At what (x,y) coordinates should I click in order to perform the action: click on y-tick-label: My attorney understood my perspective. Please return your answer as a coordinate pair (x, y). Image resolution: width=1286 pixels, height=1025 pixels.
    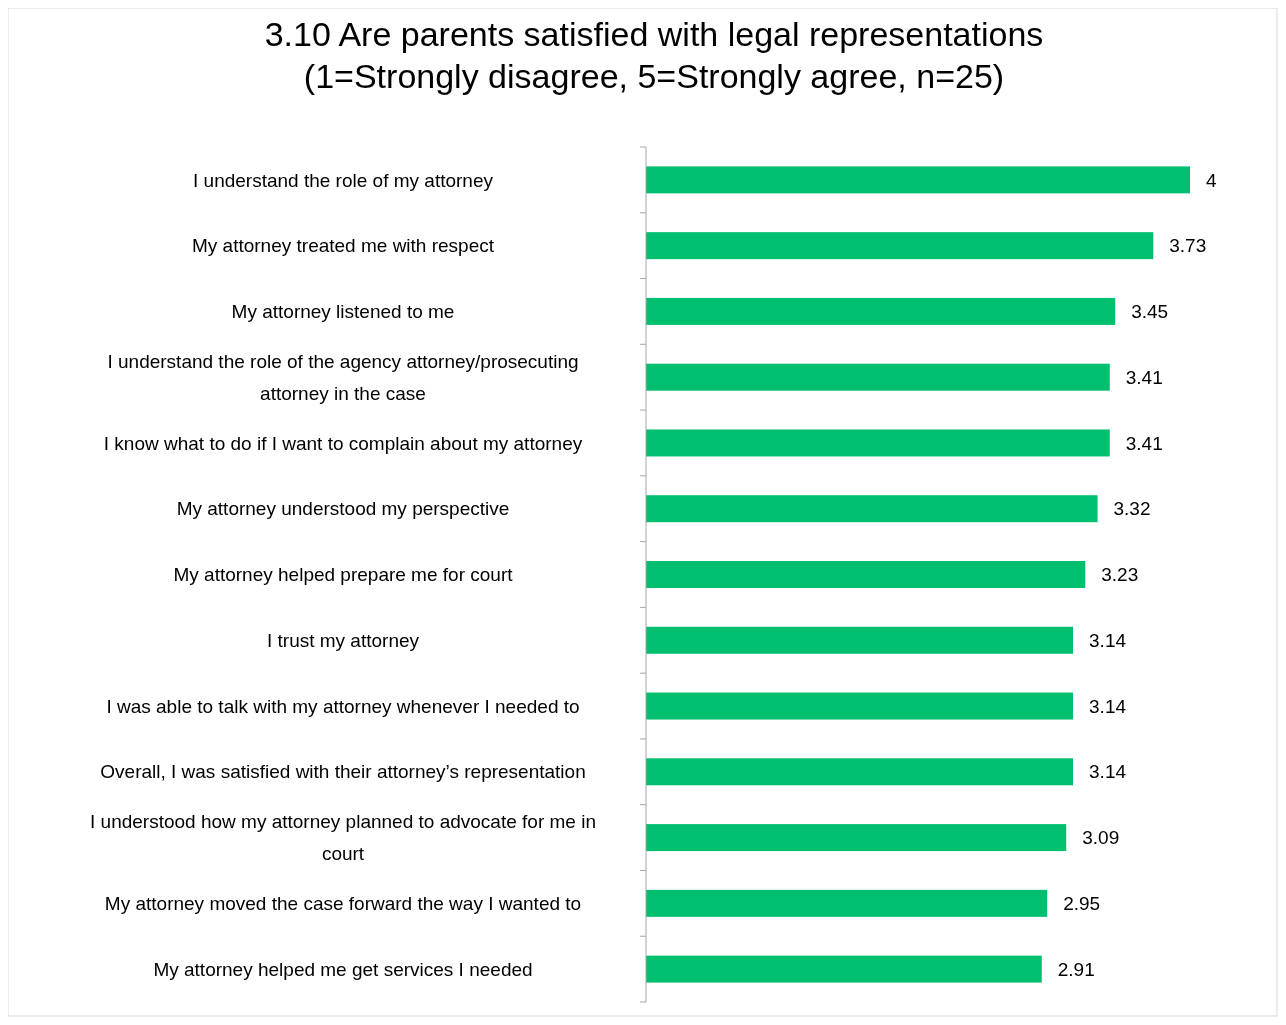
    Looking at the image, I should click on (343, 509).